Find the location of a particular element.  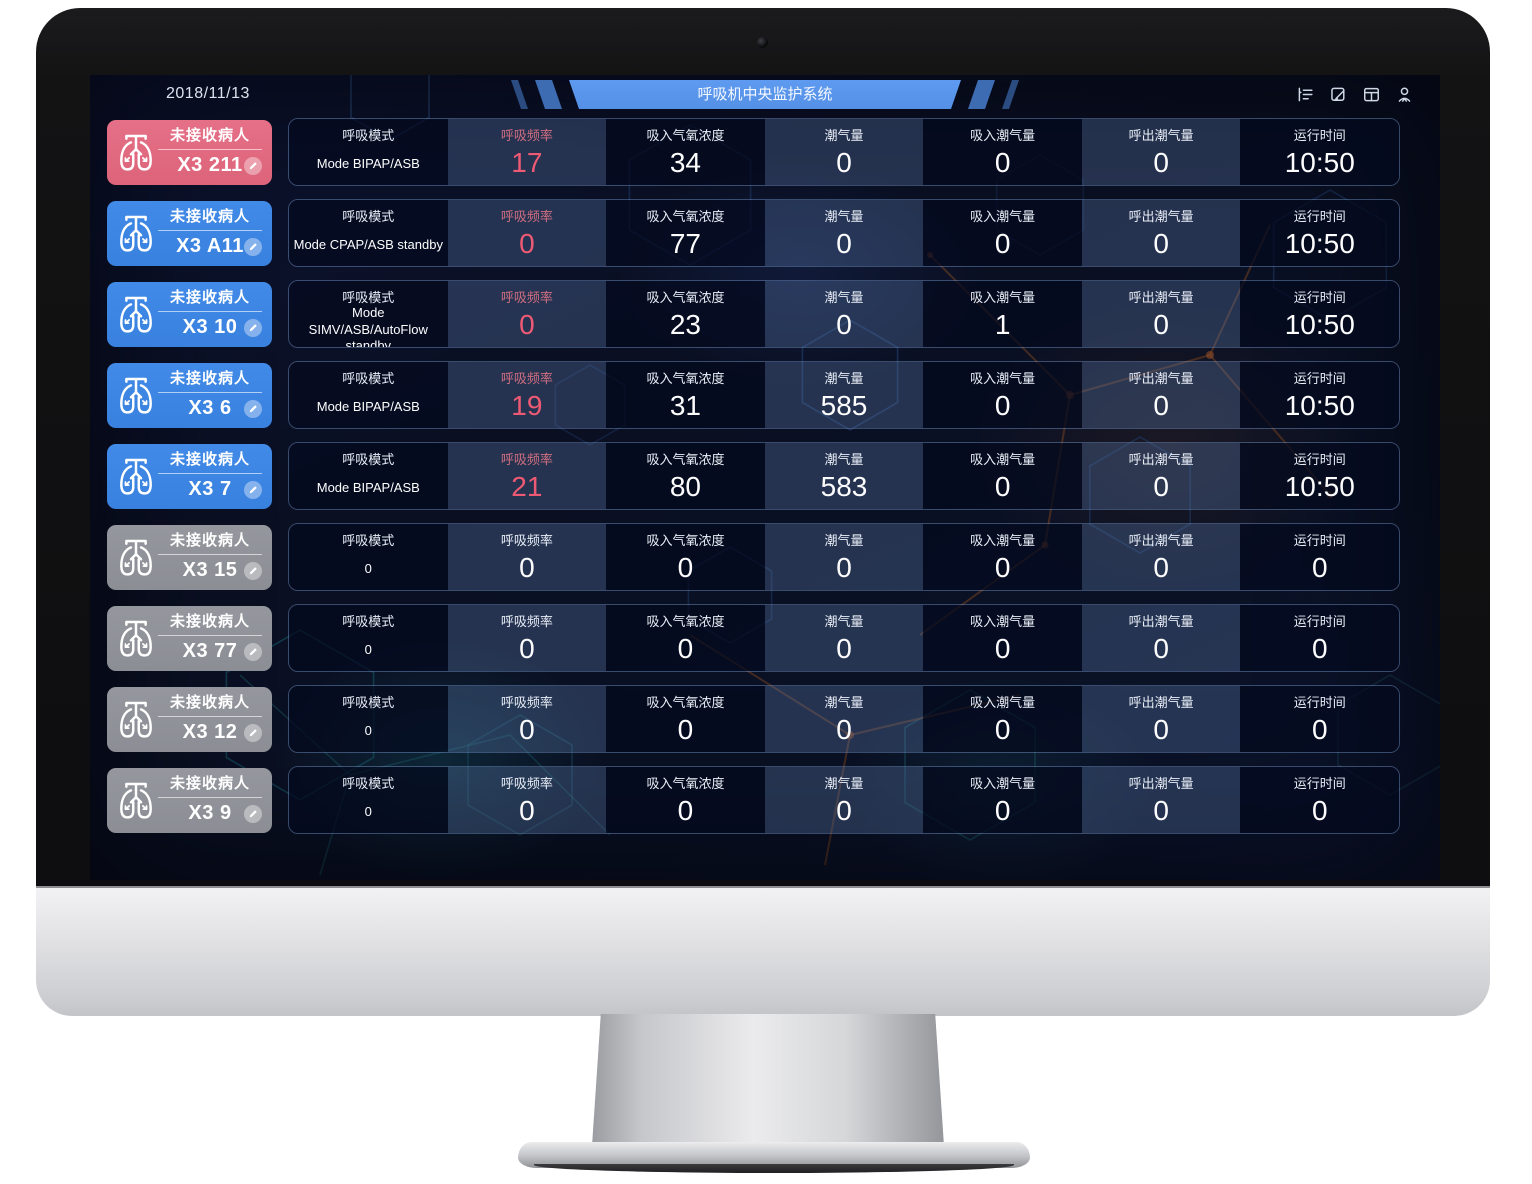

patient-card: 未接收病人 X3 77 is located at coordinates (189, 638).